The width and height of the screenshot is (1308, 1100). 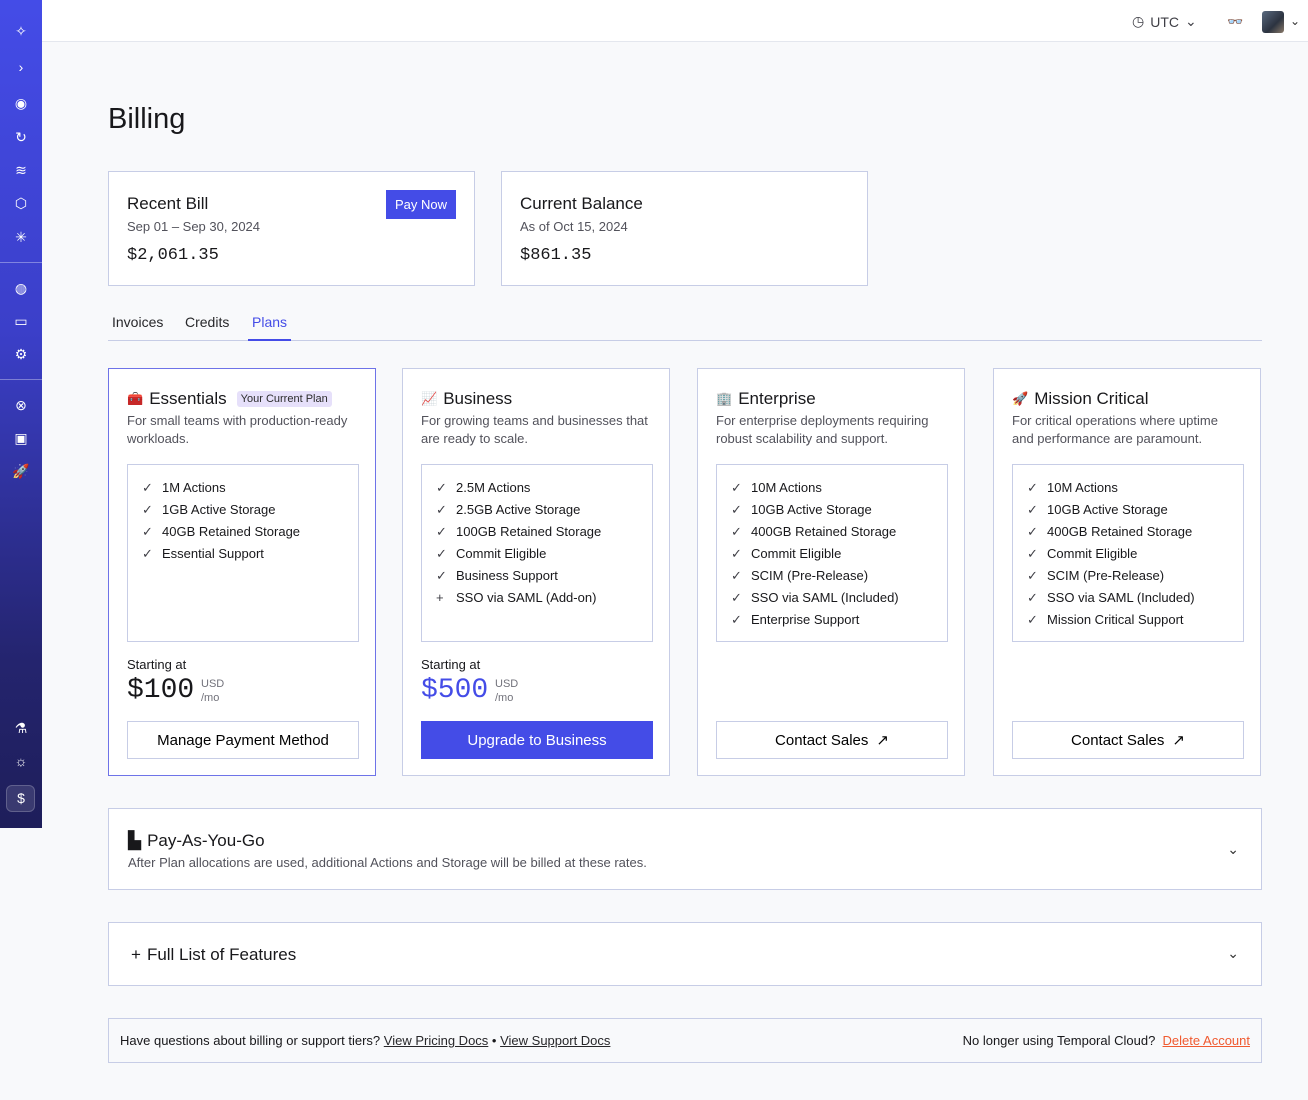 I want to click on feature-item: ✓ 1GB Active Storage, so click(x=243, y=510).